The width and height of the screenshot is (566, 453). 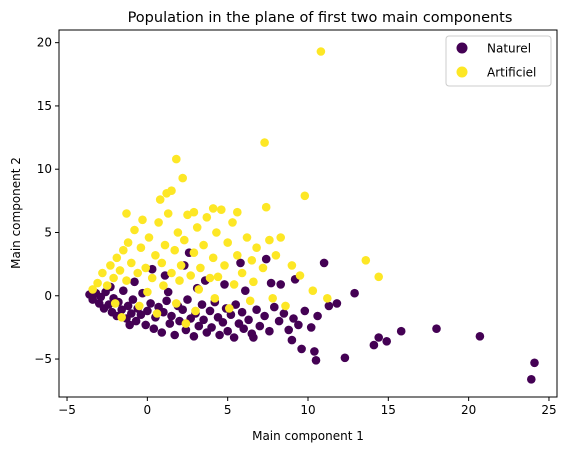 I want to click on x-axis-ticks: −5 0 5 10 15 20 25, so click(x=307, y=407).